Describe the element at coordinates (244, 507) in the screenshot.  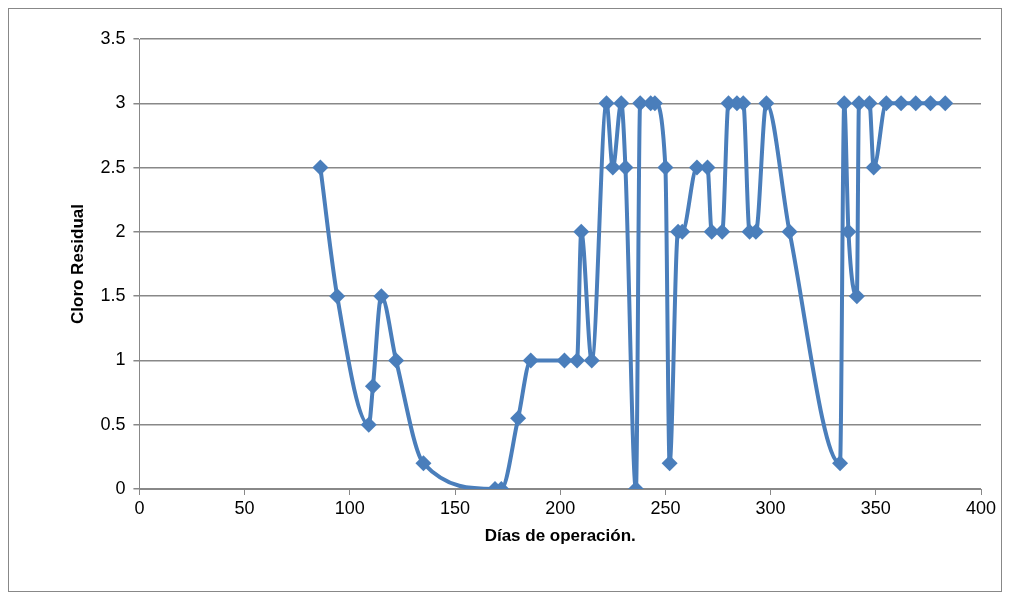
I see `x-tick-label: 50` at that location.